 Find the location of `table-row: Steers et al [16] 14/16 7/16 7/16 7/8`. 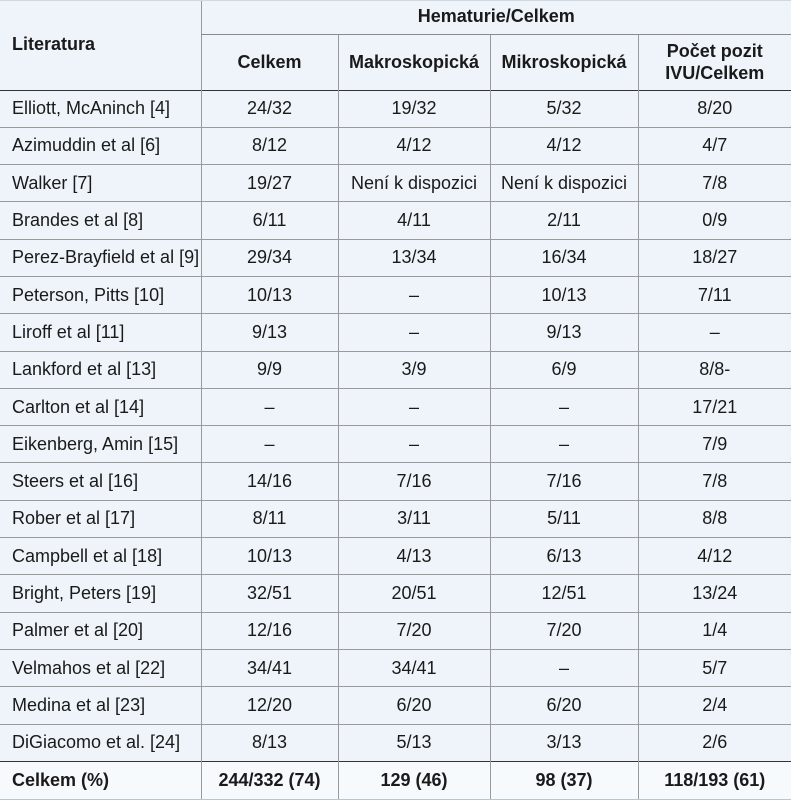

table-row: Steers et al [16] 14/16 7/16 7/16 7/8 is located at coordinates (395, 481).